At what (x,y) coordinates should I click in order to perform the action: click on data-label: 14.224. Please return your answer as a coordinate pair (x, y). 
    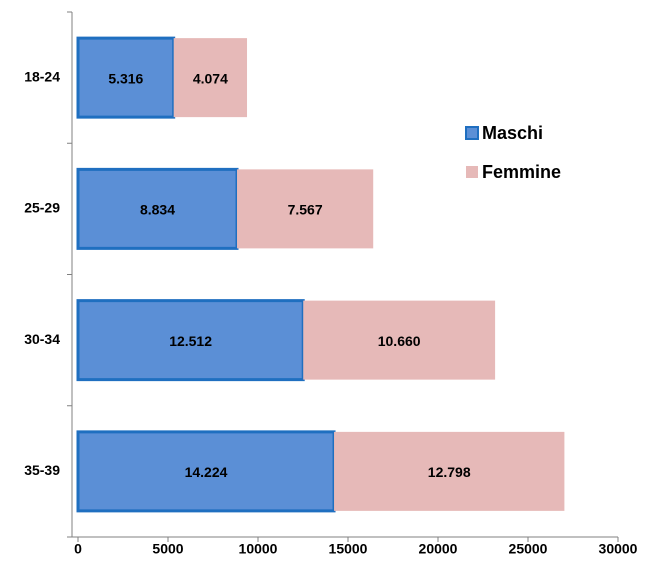
    Looking at the image, I should click on (206, 472).